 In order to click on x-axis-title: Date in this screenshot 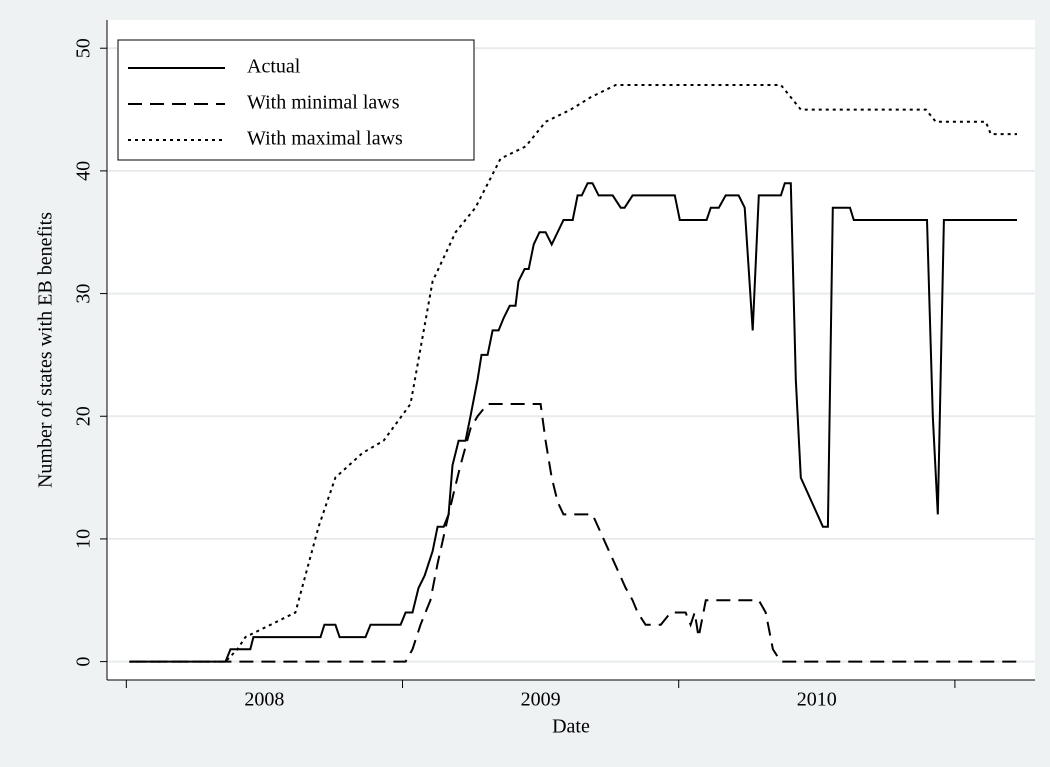, I will do `click(571, 727)`.